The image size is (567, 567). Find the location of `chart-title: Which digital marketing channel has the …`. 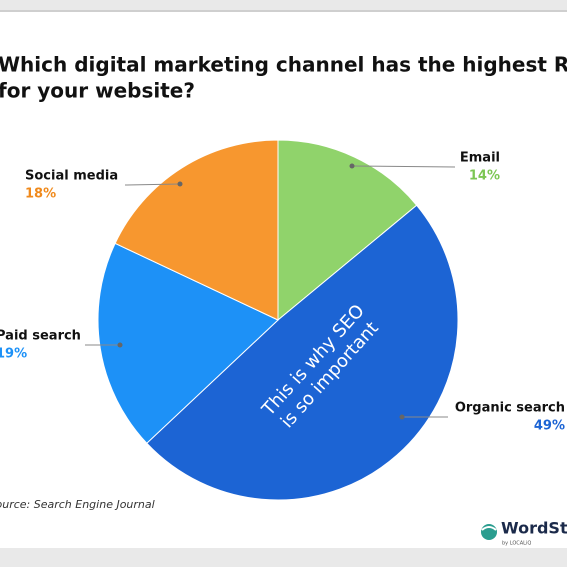

chart-title: Which digital marketing channel has the … is located at coordinates (283, 65).